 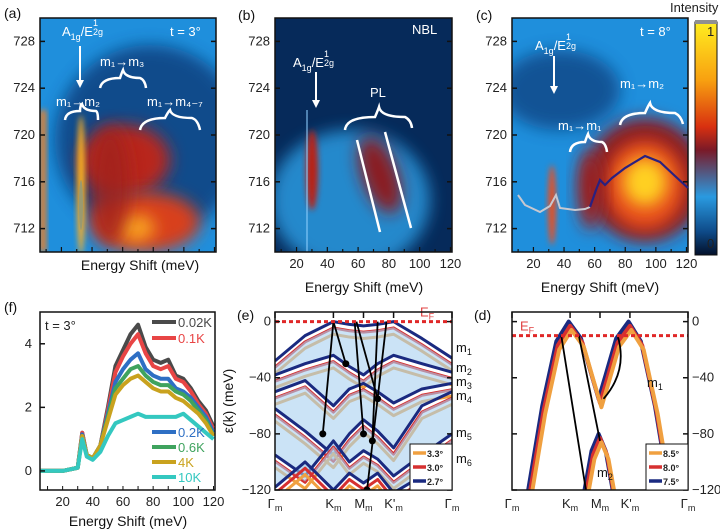 I want to click on xtick-label-b: 60, so click(x=358, y=263).